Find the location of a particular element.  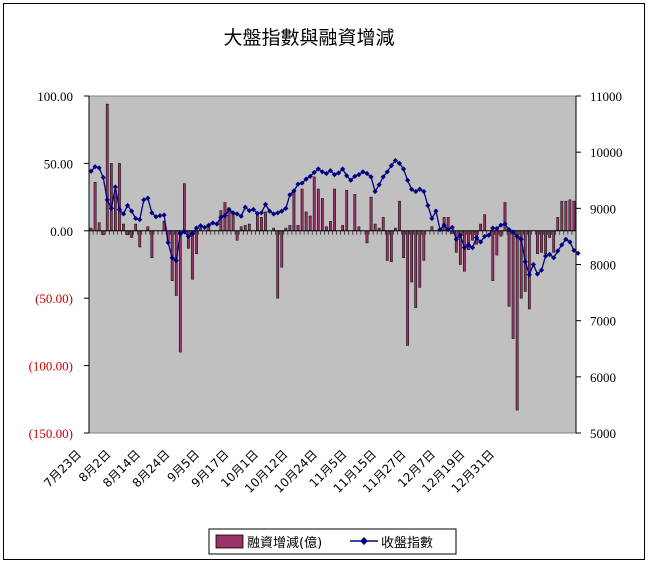

left-tick-label: 0.00 is located at coordinates (61, 231).